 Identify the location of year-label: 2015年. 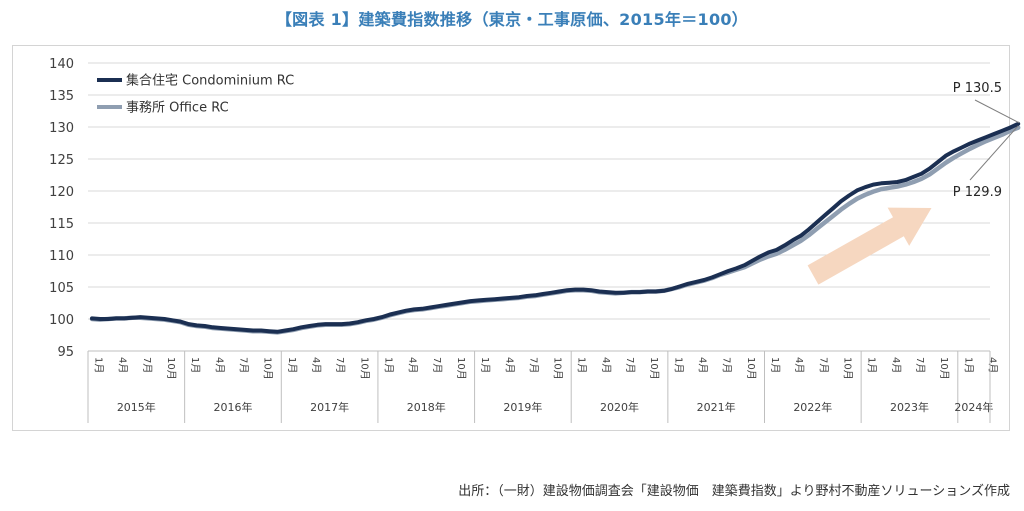
(136, 407).